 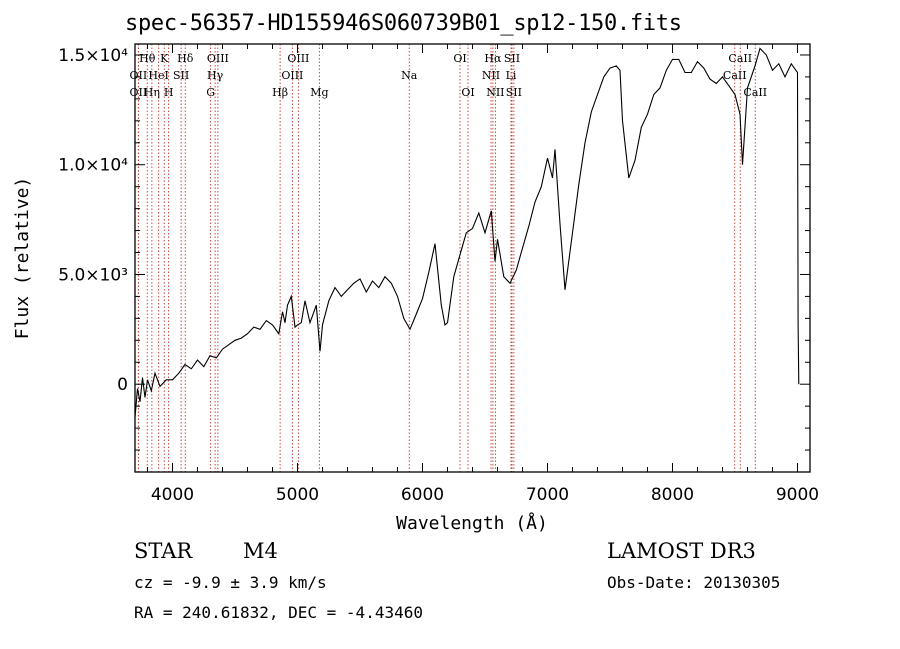 I want to click on line-marker-label: H, so click(x=169, y=92).